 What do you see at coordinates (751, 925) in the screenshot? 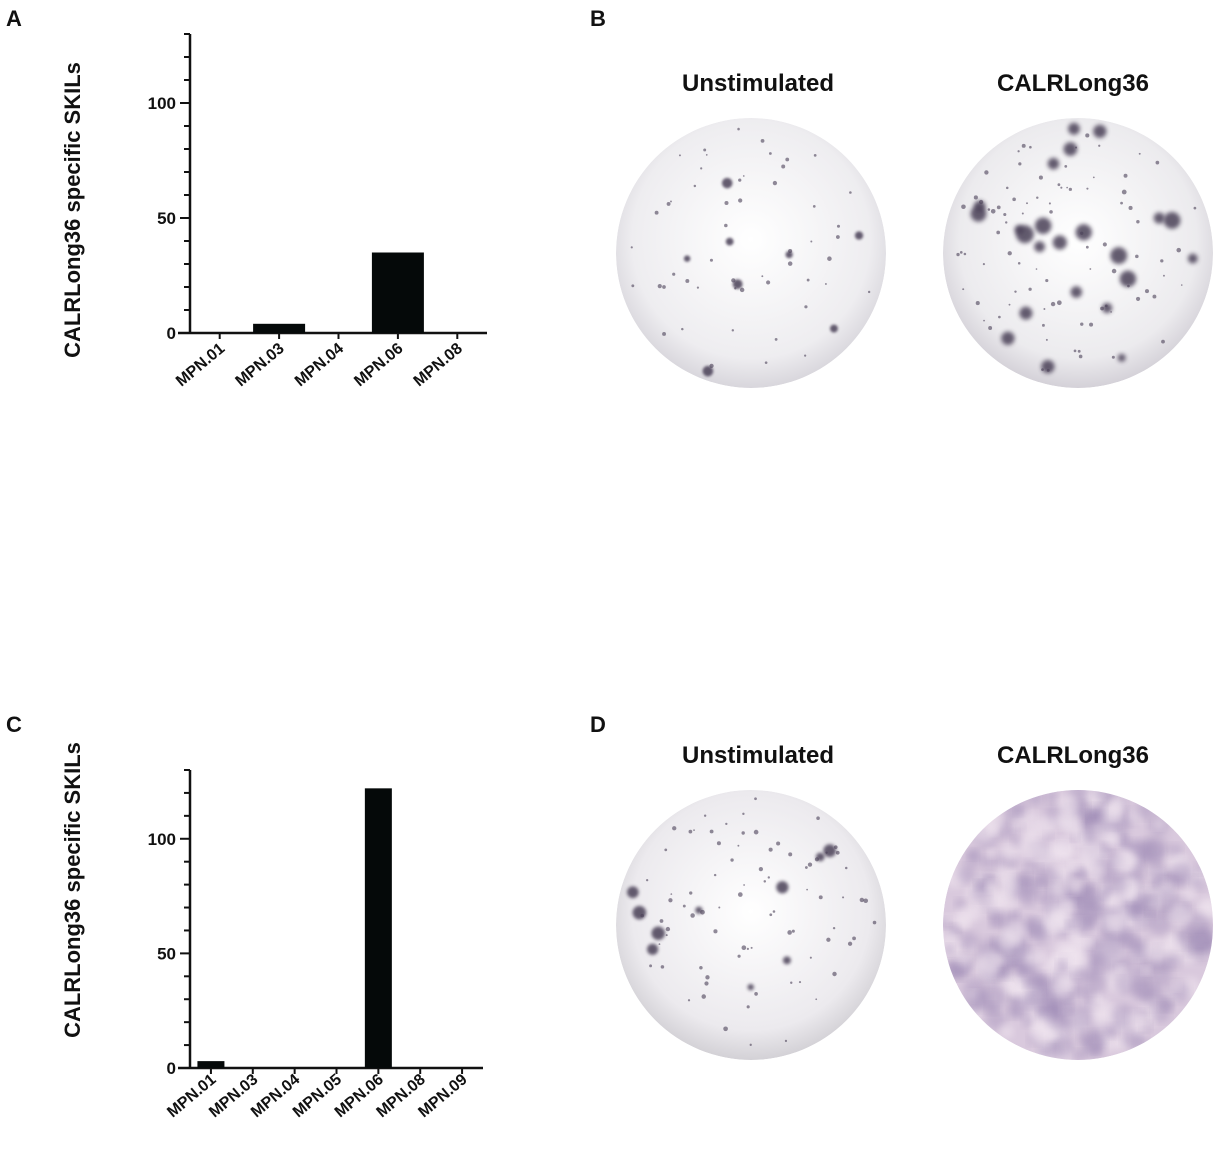
I see `well-background` at bounding box center [751, 925].